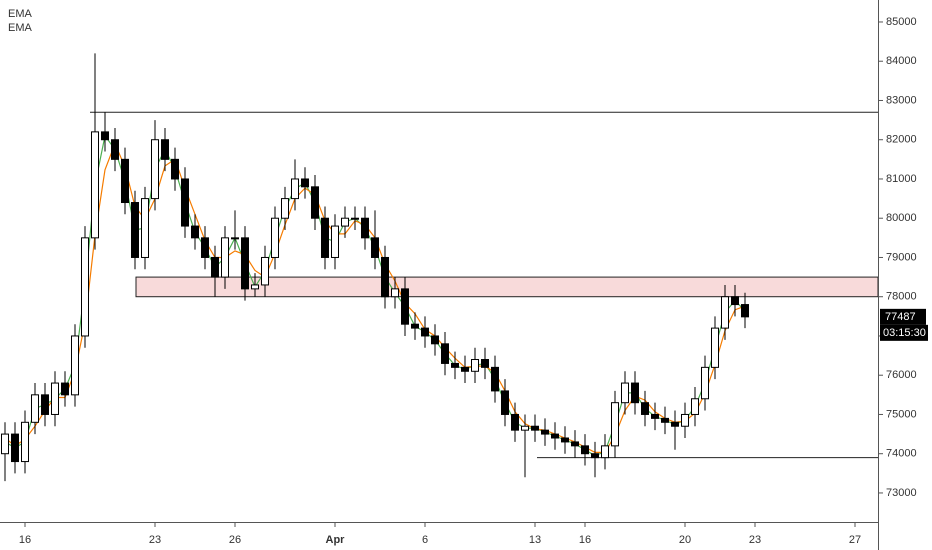  I want to click on x-tick-label: 20, so click(685, 540).